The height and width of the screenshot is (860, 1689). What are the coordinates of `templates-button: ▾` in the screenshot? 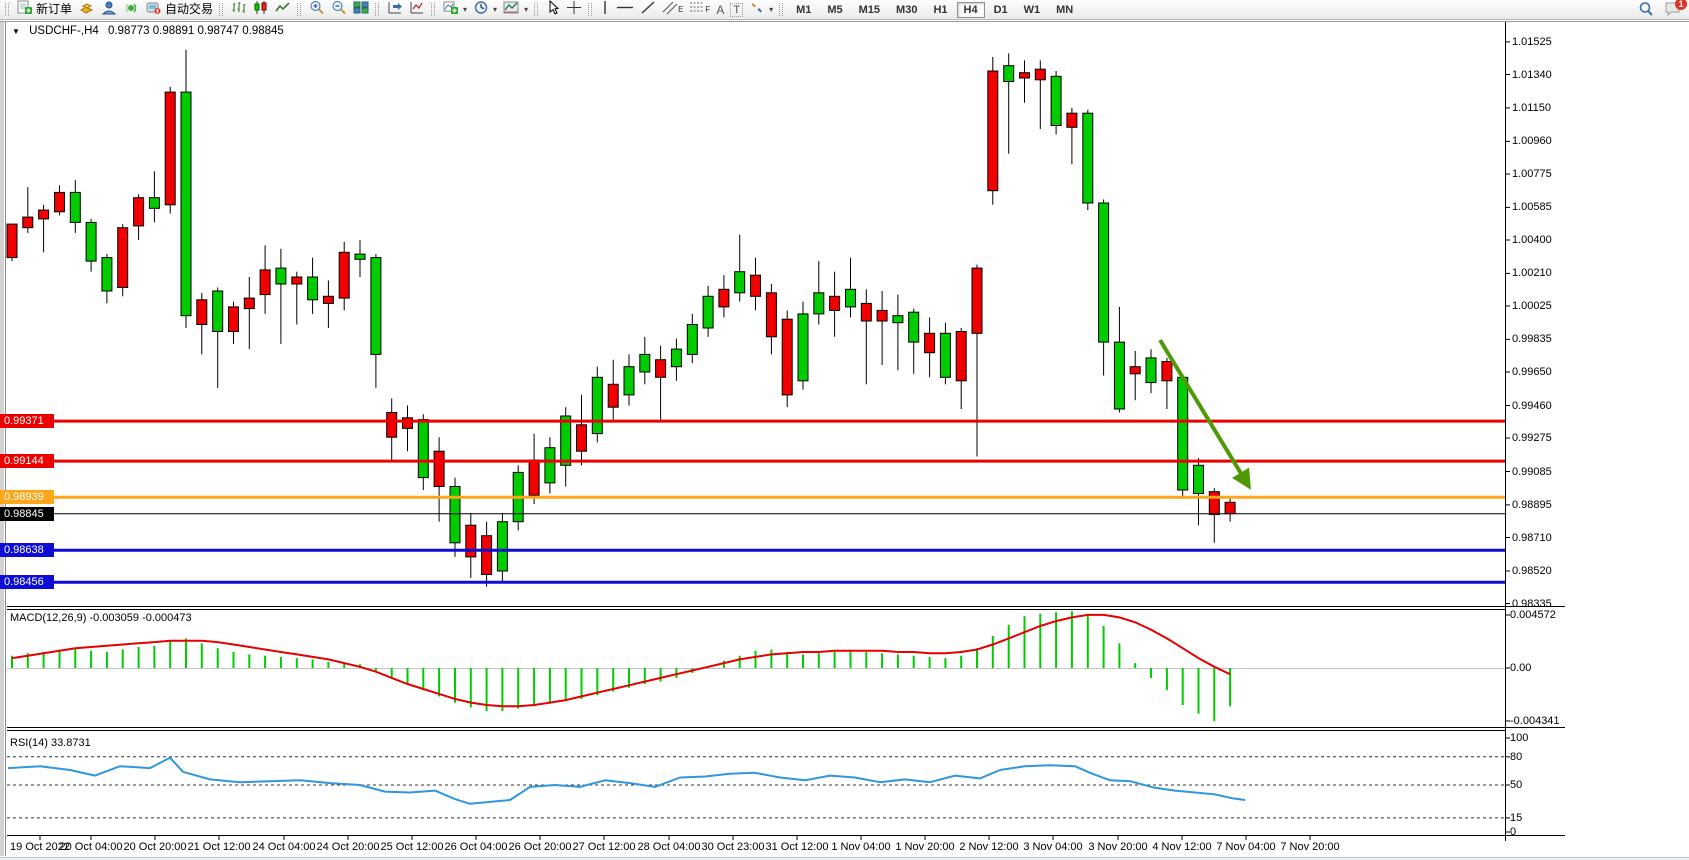 It's located at (515, 9).